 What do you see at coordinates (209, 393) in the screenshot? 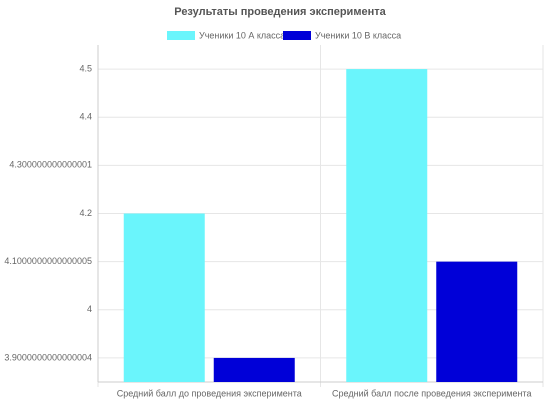
I see `x-tick-label: Средний балл до проведения эксперимента` at bounding box center [209, 393].